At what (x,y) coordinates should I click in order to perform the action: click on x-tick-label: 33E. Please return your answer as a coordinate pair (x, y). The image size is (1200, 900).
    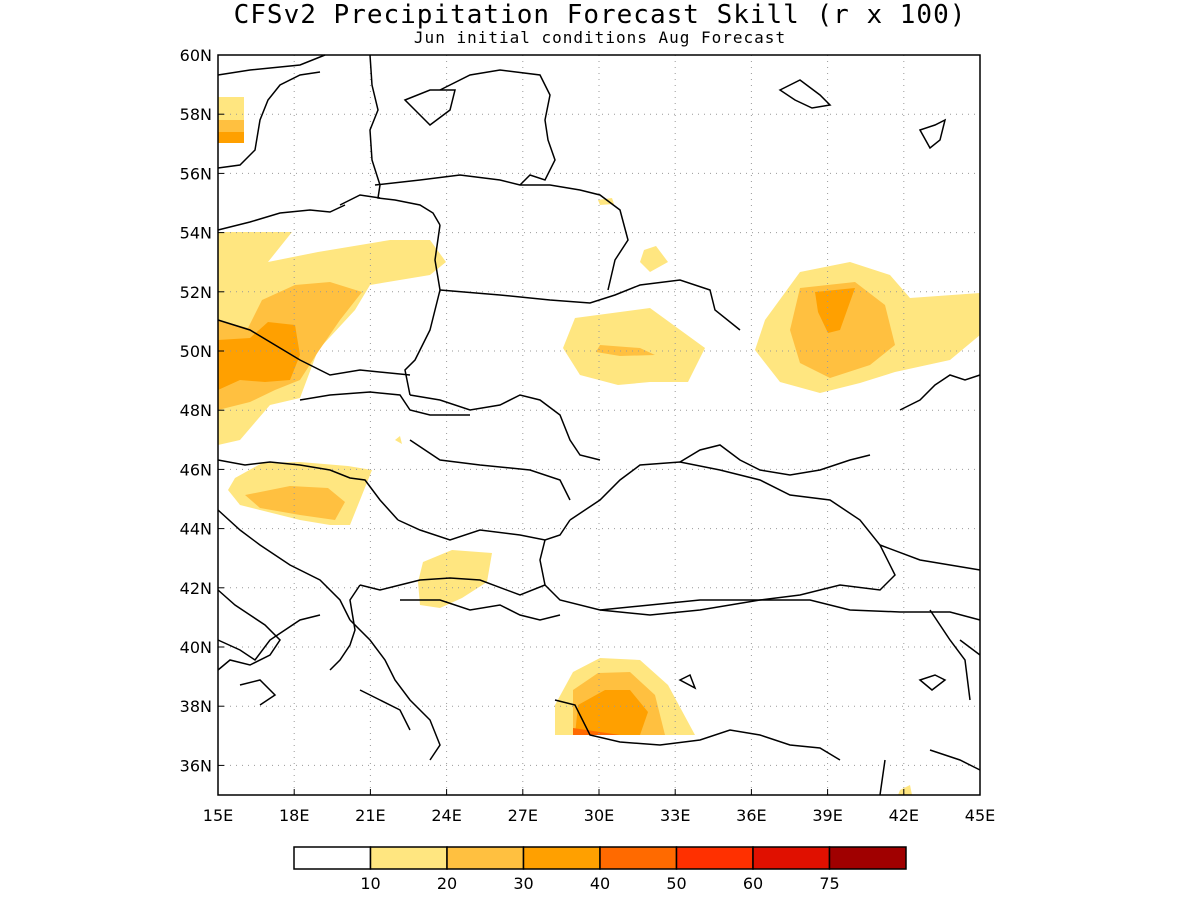
    Looking at the image, I should click on (675, 815).